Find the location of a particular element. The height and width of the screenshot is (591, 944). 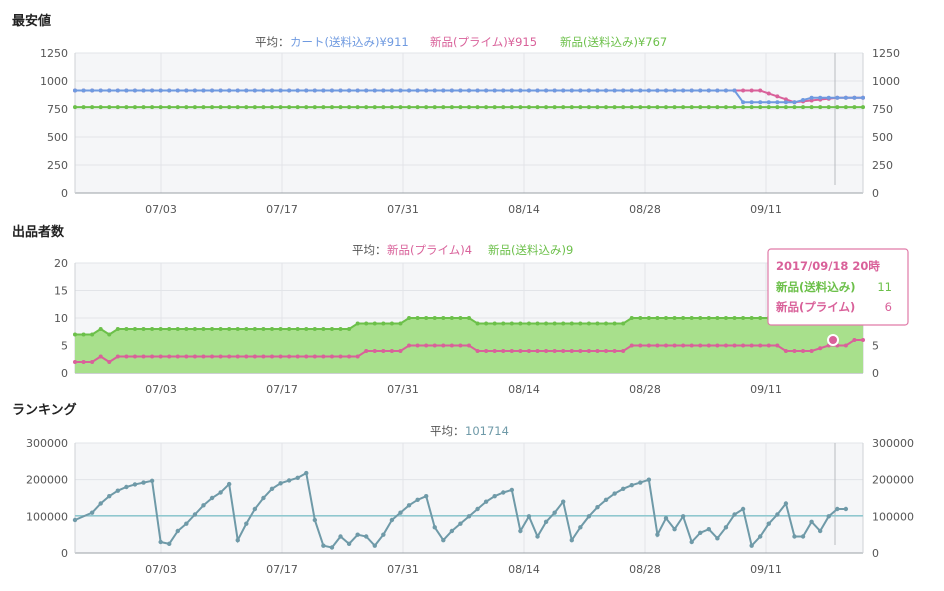

price-legend-prime-name: 新品(プライム) is located at coordinates (469, 42).